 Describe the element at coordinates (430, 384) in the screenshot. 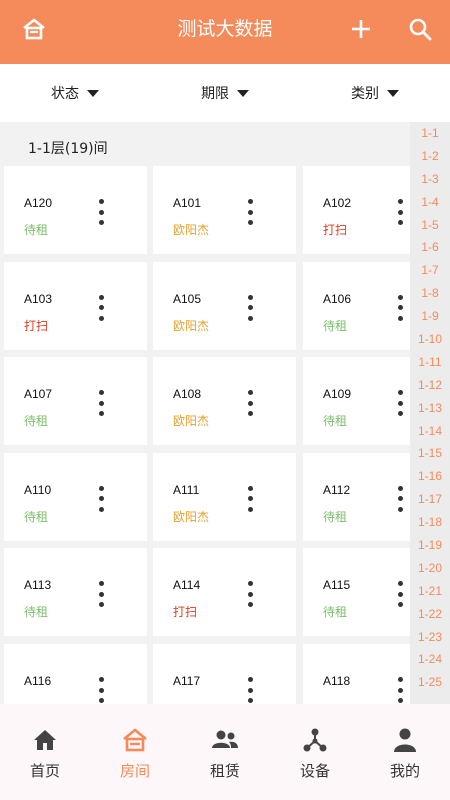

I see `floor-index-item: 1-12` at that location.